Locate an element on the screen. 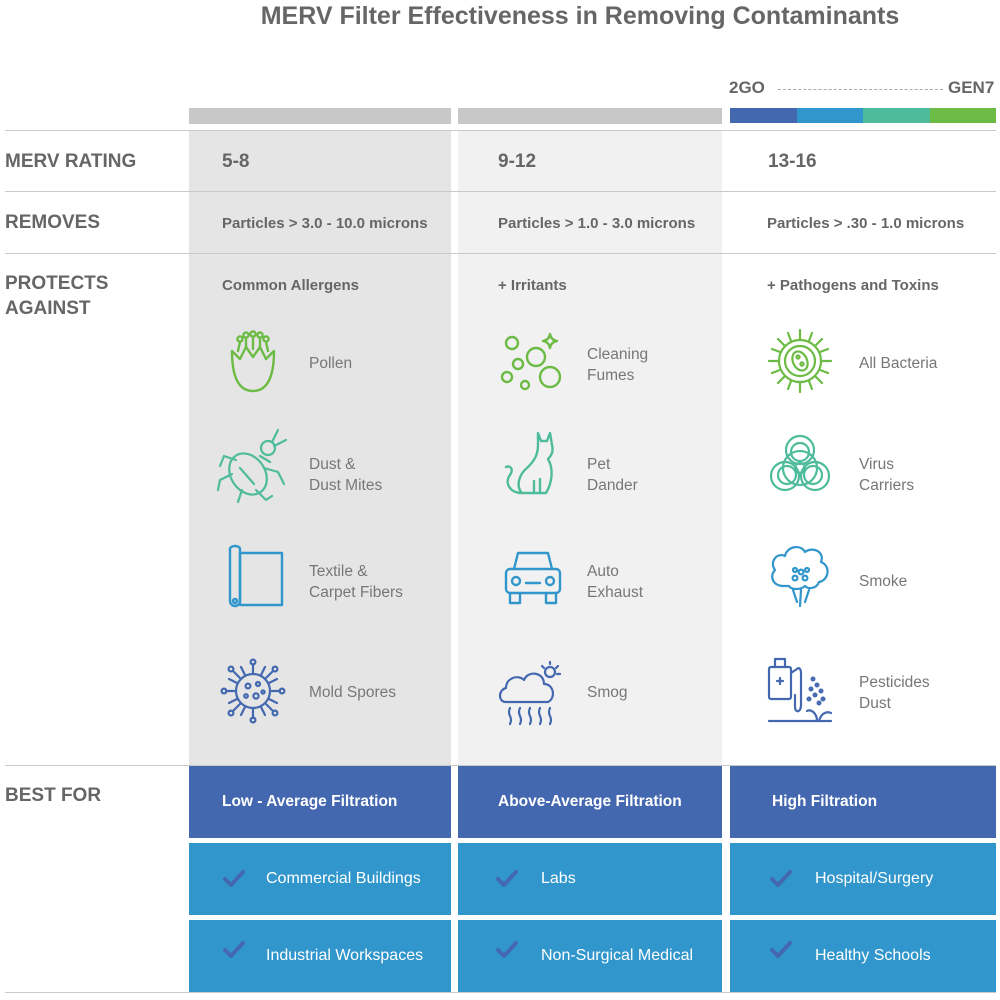 This screenshot has width=1000, height=1000. contaminant-label: Pet Dander is located at coordinates (612, 475).